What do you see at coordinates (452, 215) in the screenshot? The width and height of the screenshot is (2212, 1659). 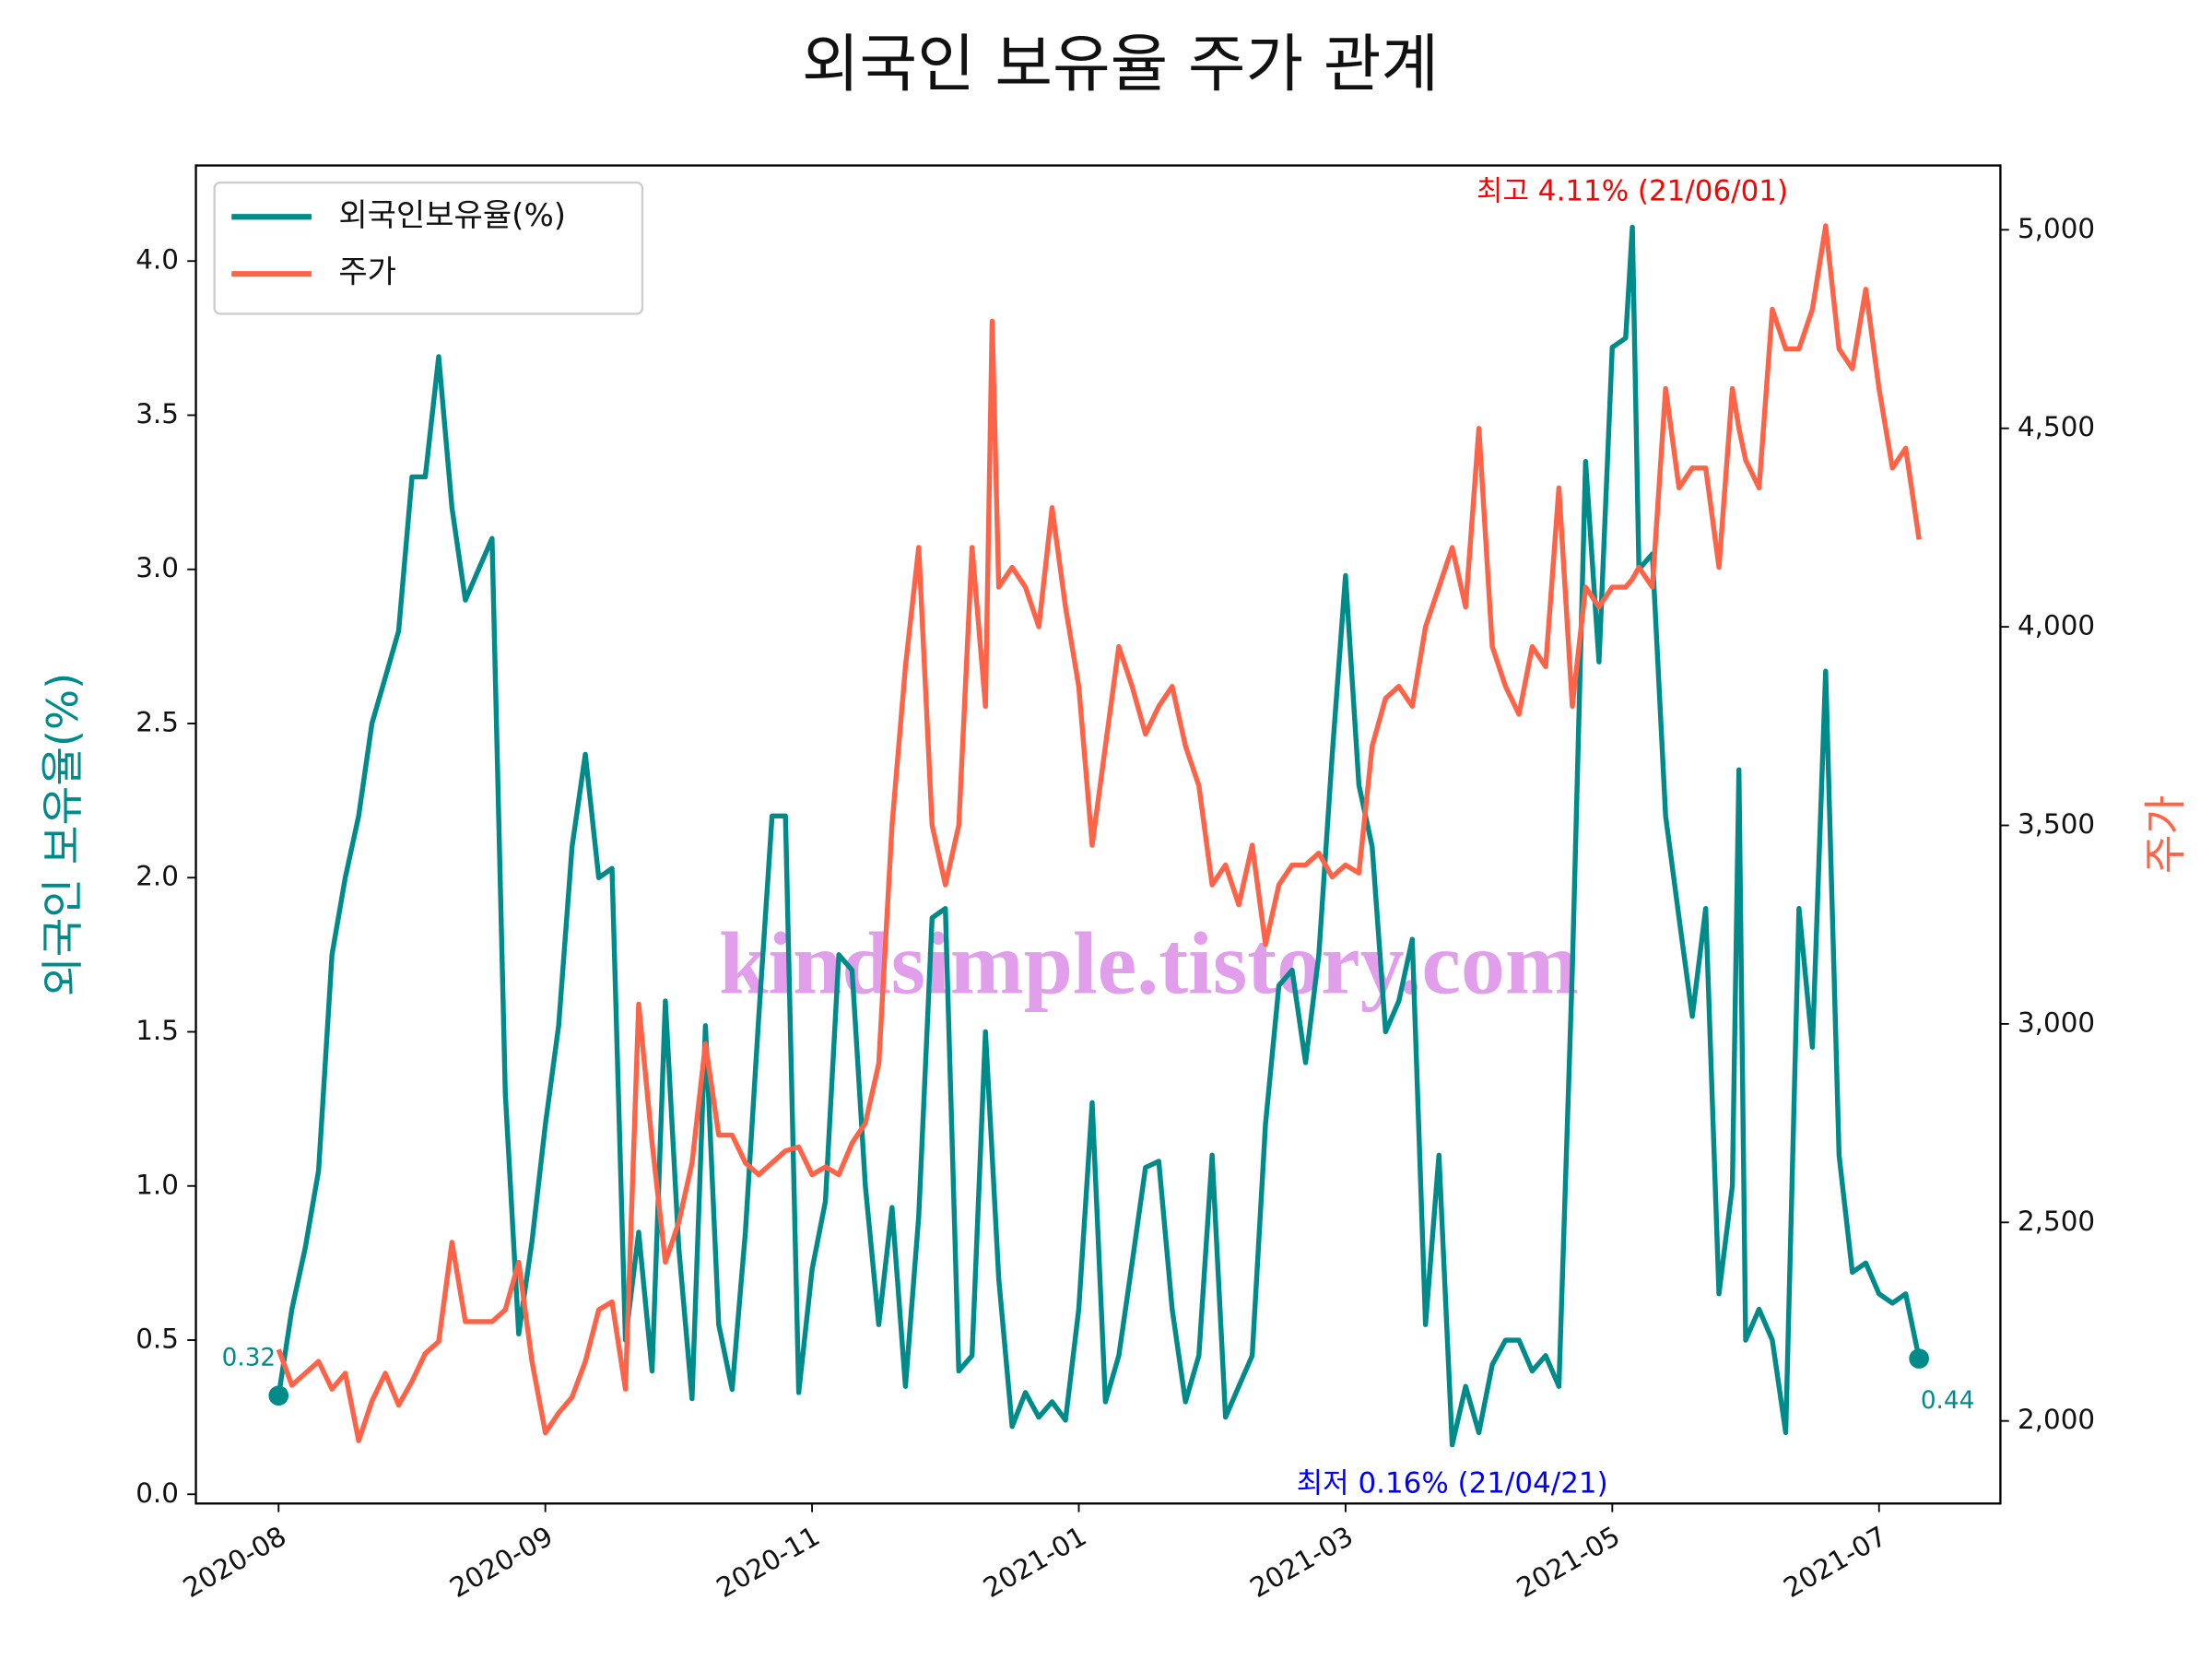 I see `legend-label: 외국인보유율(%)` at bounding box center [452, 215].